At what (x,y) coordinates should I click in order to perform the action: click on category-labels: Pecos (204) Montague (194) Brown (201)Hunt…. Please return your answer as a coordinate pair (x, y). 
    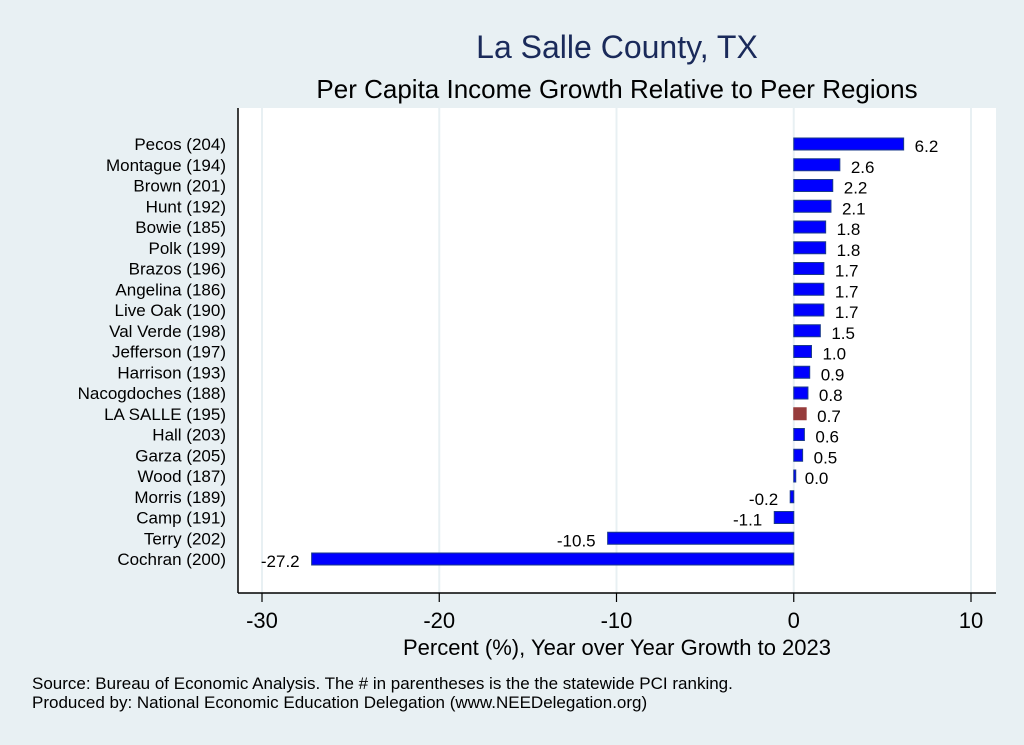
    Looking at the image, I should click on (152, 352).